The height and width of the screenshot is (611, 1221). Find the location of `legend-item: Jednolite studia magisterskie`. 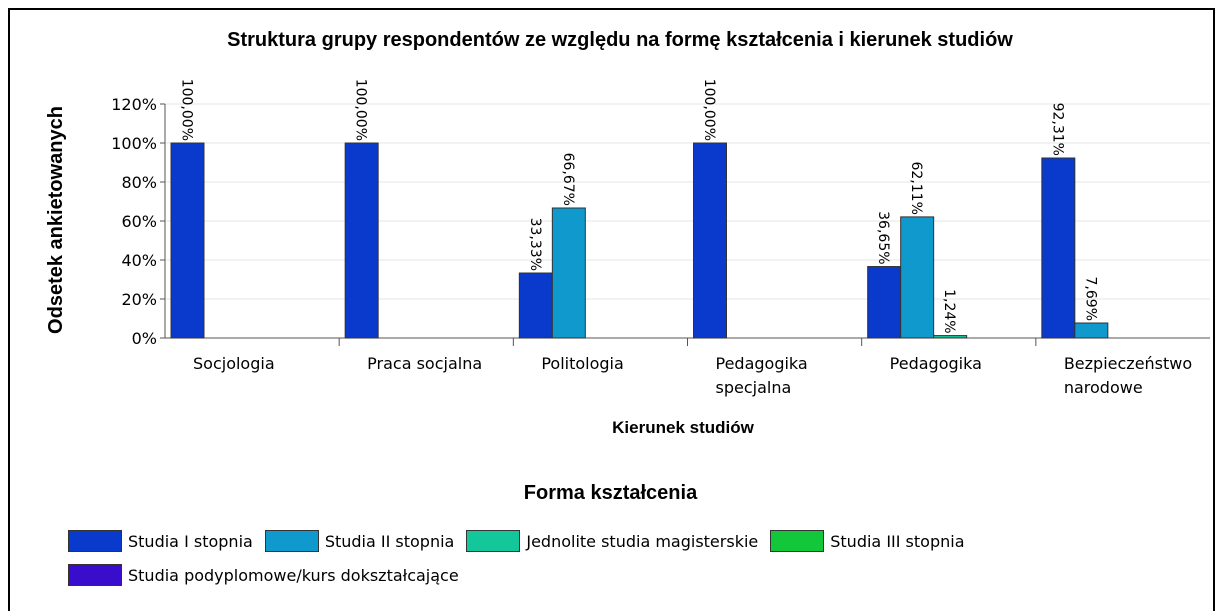

legend-item: Jednolite studia magisterskie is located at coordinates (612, 541).